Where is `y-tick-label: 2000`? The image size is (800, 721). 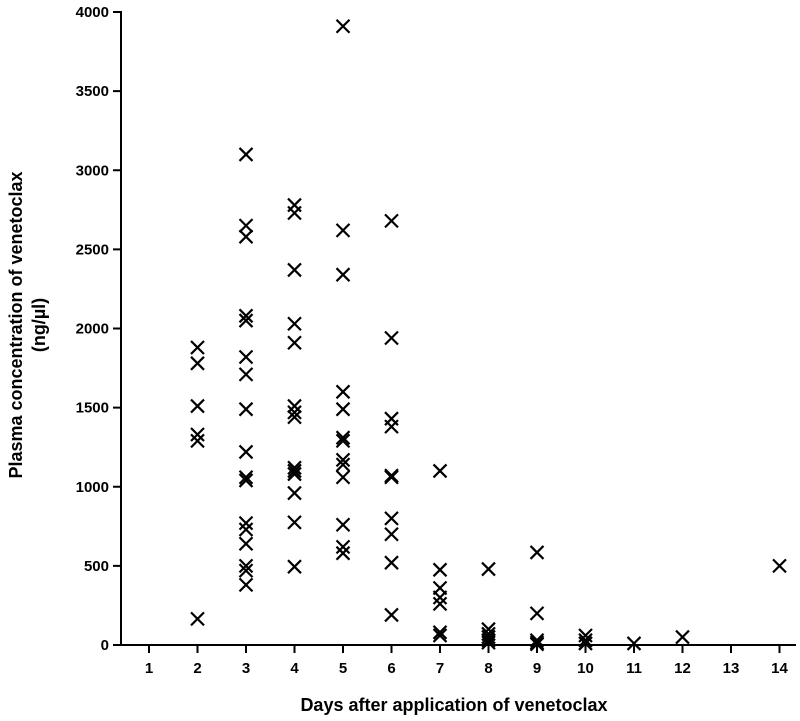
y-tick-label: 2000 is located at coordinates (92, 329).